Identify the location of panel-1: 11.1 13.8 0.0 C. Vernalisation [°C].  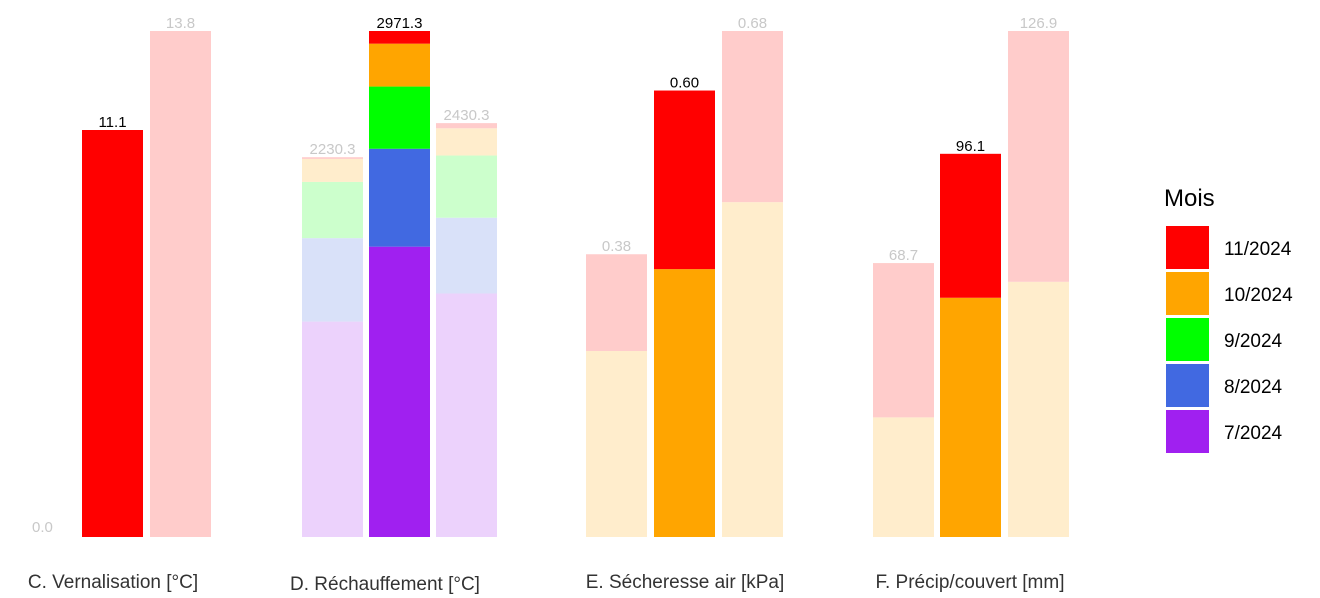
(119, 304).